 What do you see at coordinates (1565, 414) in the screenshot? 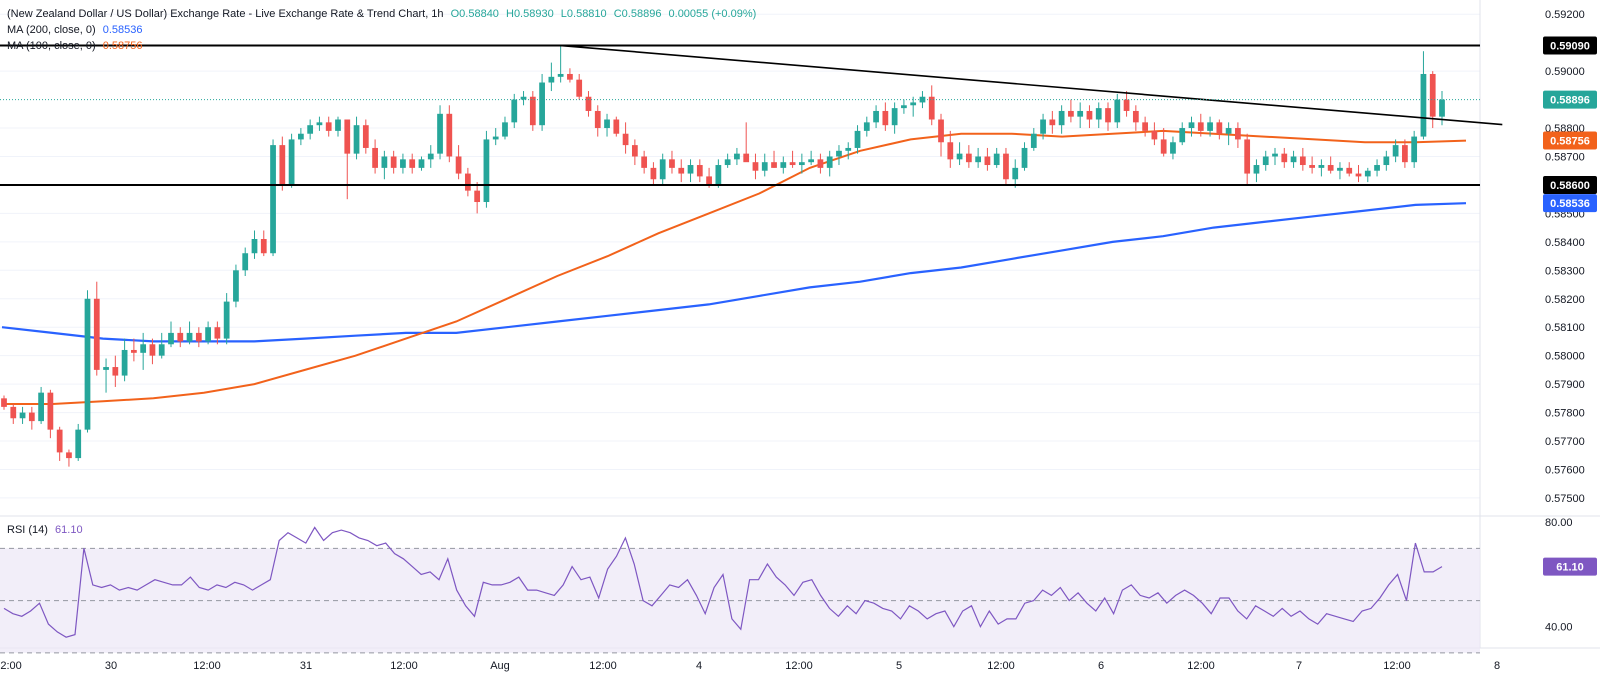
I see `y-tick-label: 0.57800` at bounding box center [1565, 414].